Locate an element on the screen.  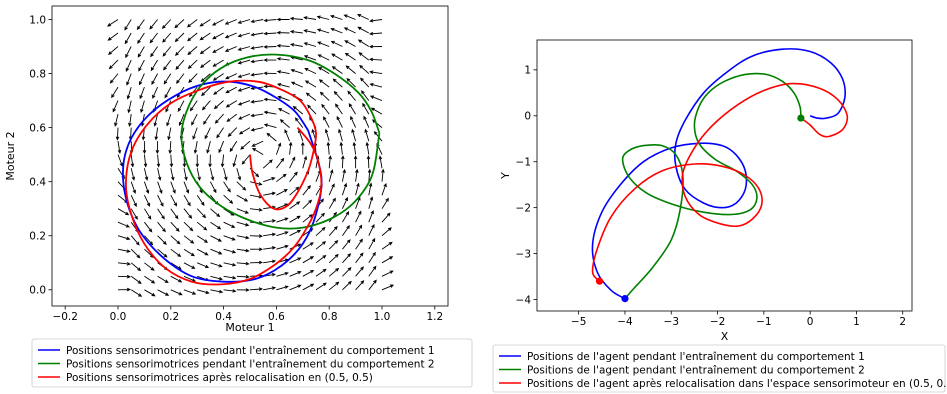
series-line is located at coordinates (280, 141).